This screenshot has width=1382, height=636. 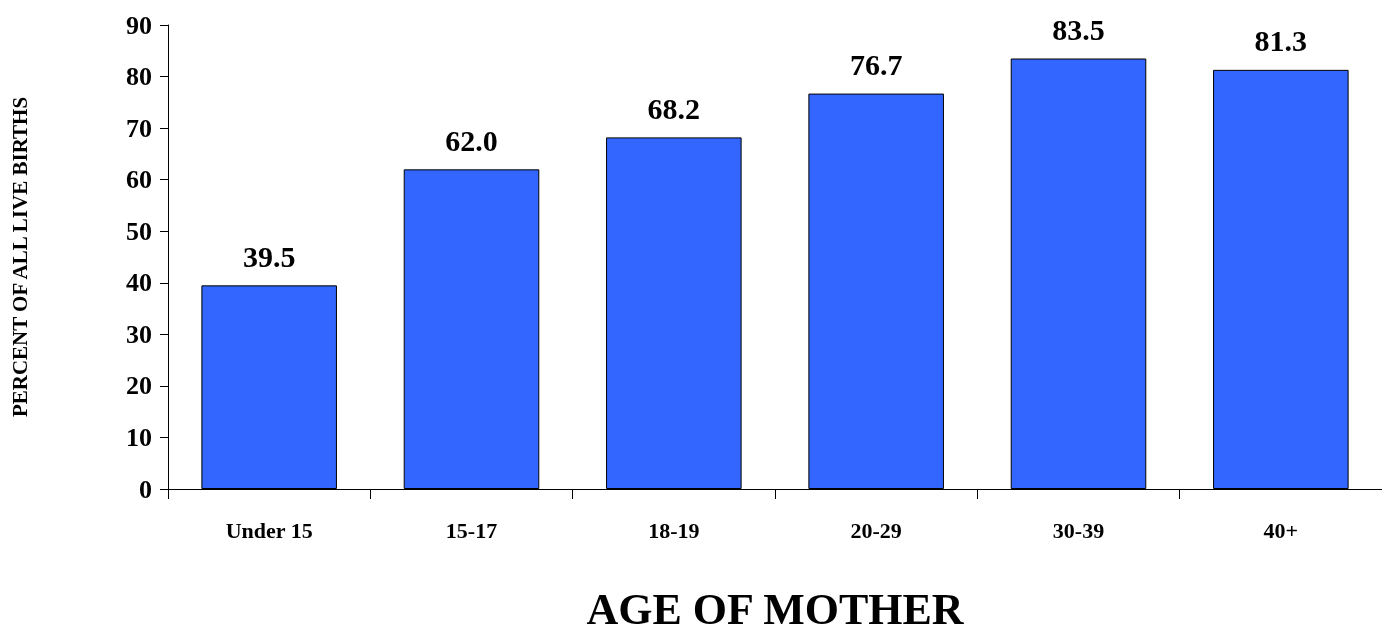 What do you see at coordinates (139, 25) in the screenshot?
I see `y-tick-label: 90` at bounding box center [139, 25].